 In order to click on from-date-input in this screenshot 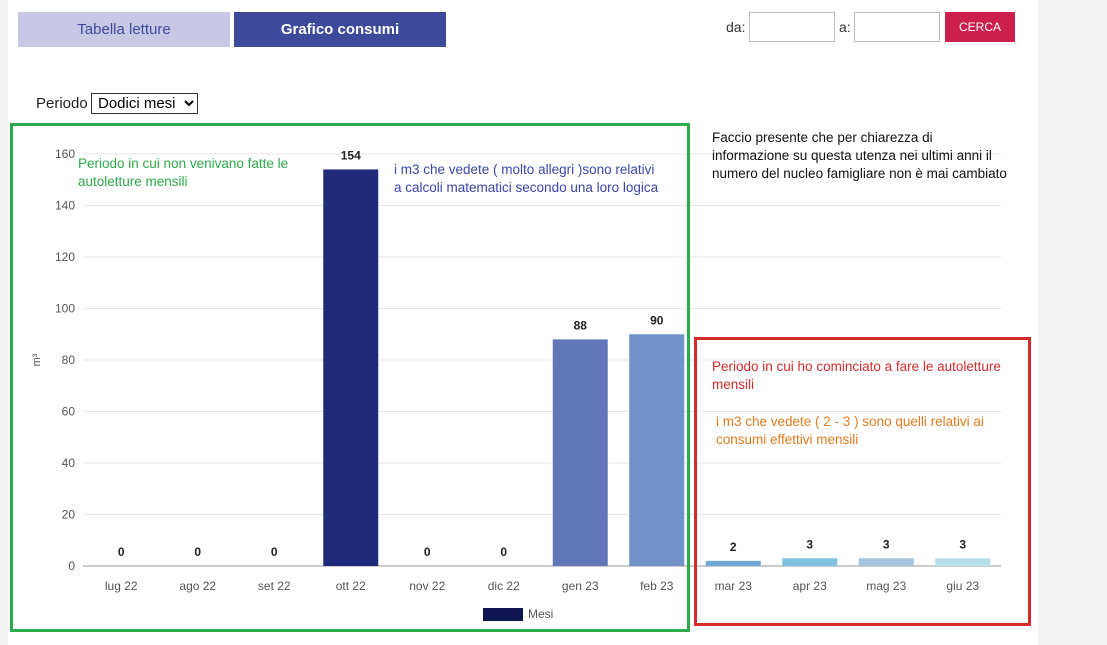, I will do `click(792, 27)`.